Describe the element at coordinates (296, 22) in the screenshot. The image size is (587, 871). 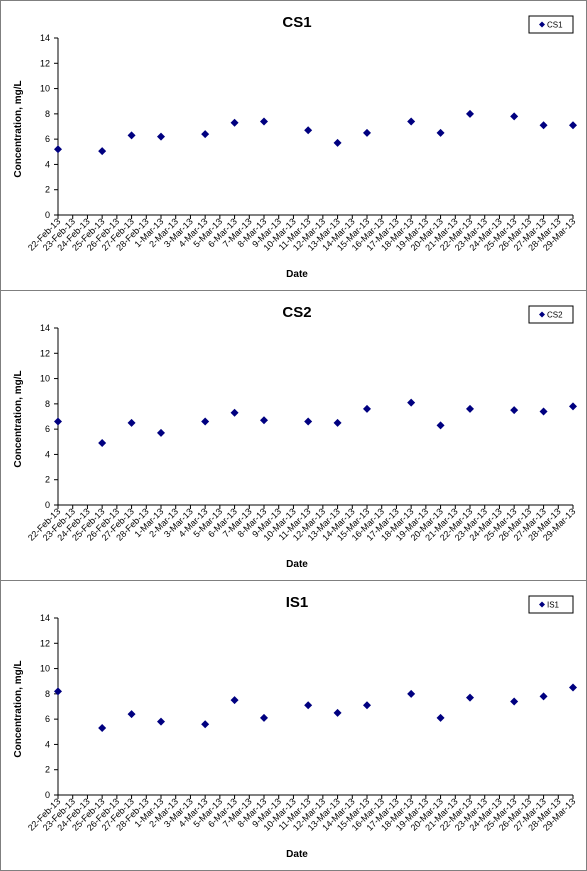
I see `chart-title: CS1` at that location.